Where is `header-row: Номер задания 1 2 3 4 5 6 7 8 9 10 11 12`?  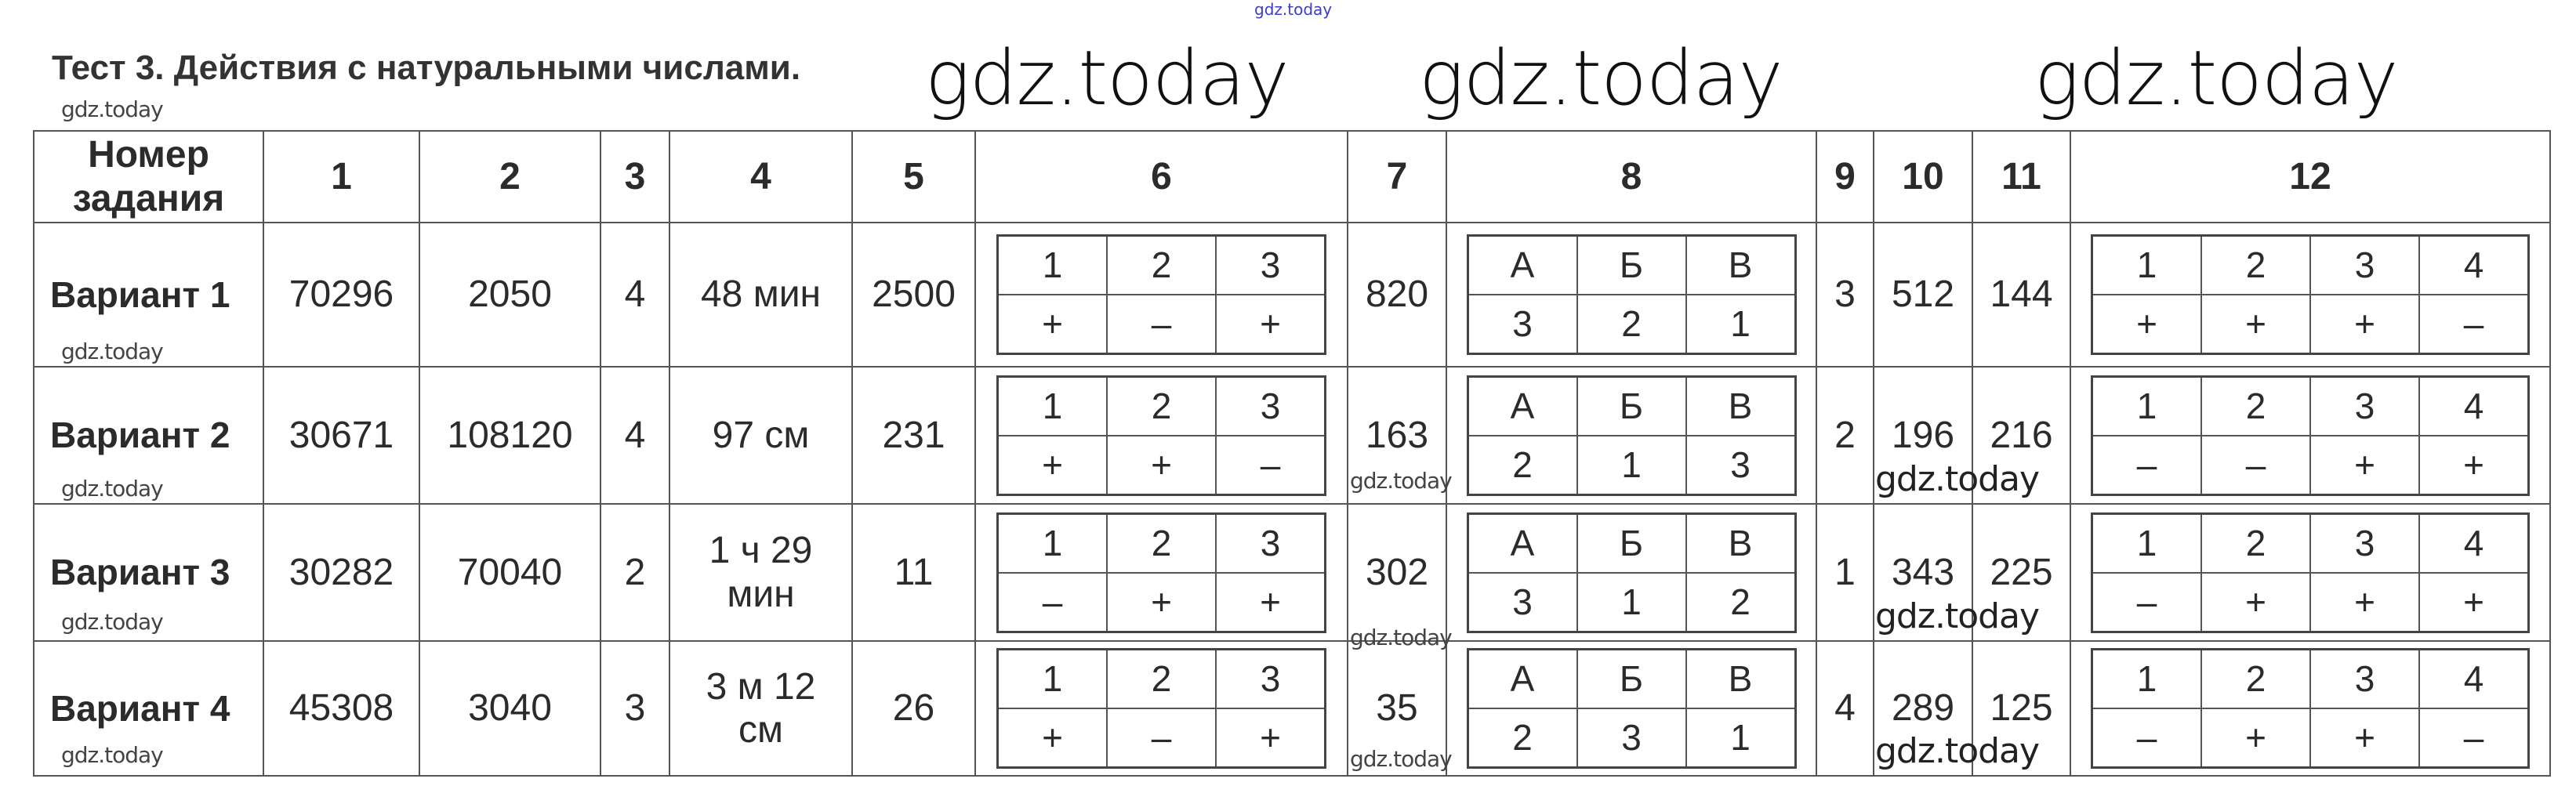
header-row: Номер задания 1 2 3 4 5 6 7 8 9 10 11 12 is located at coordinates (1292, 176).